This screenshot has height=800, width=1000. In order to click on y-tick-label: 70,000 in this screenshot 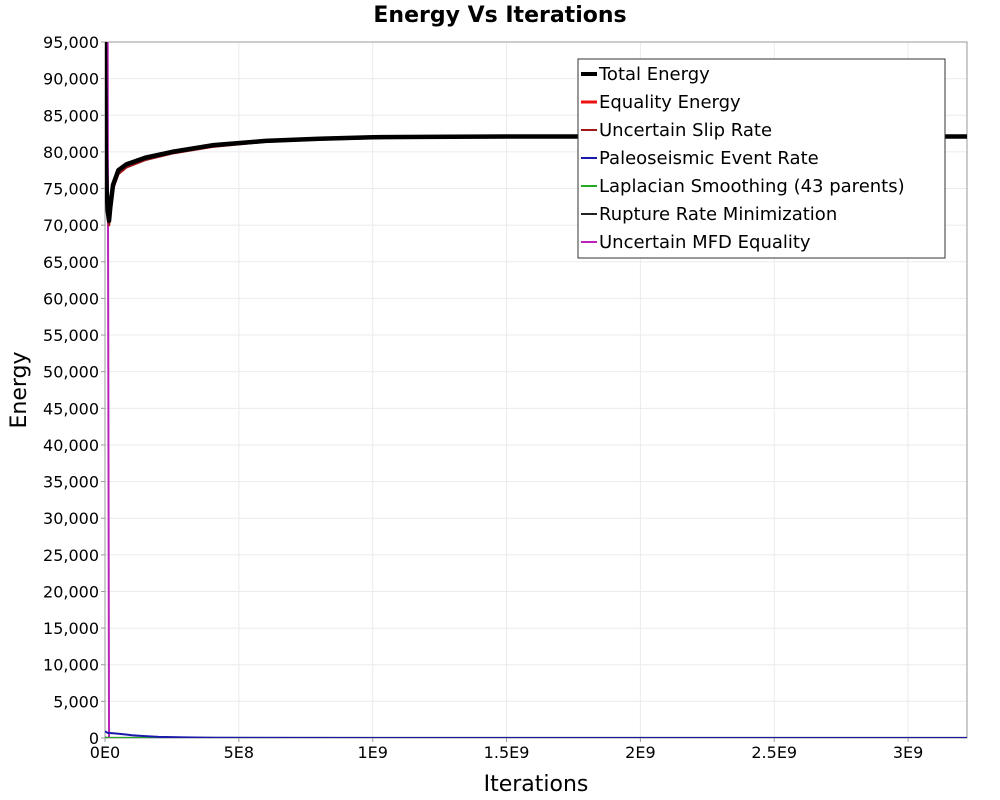, I will do `click(71, 225)`.